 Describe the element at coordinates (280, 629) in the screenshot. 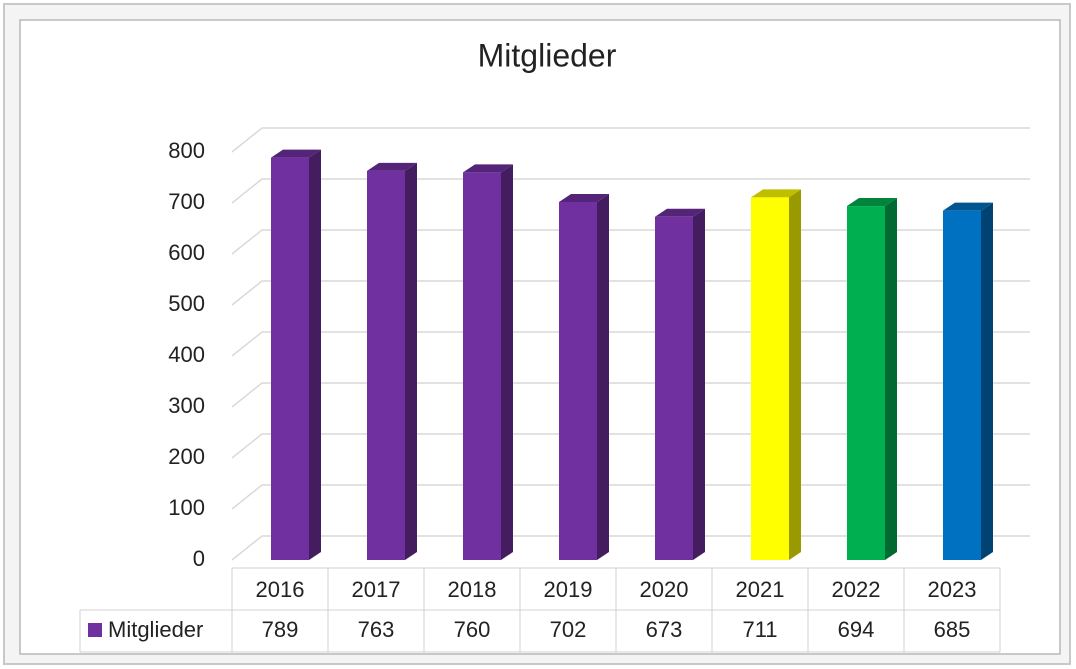

I see `table-value: 789` at that location.